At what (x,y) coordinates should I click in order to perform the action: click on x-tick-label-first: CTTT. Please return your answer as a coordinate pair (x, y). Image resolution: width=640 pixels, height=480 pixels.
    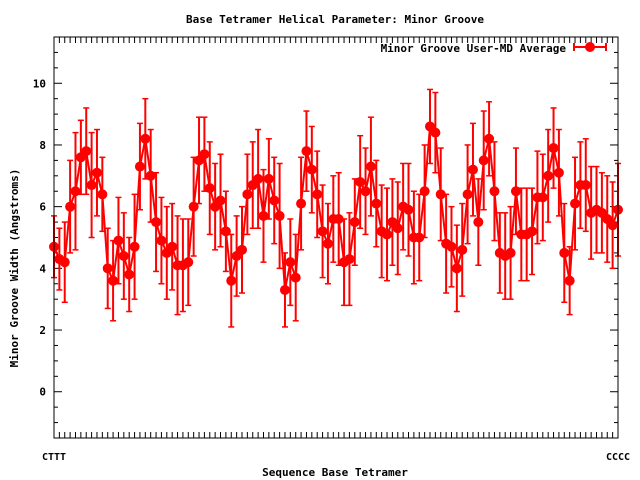
    Looking at the image, I should click on (54, 457).